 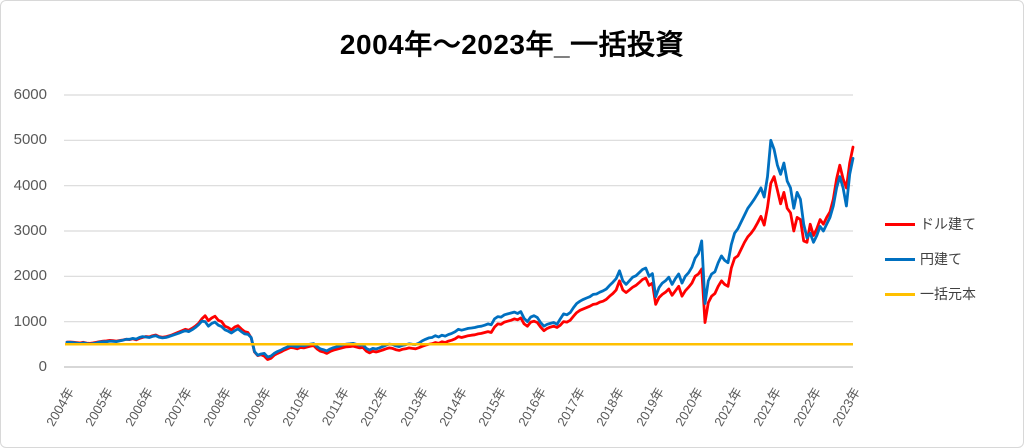 I want to click on y-tick-label: 3000, so click(x=30, y=230).